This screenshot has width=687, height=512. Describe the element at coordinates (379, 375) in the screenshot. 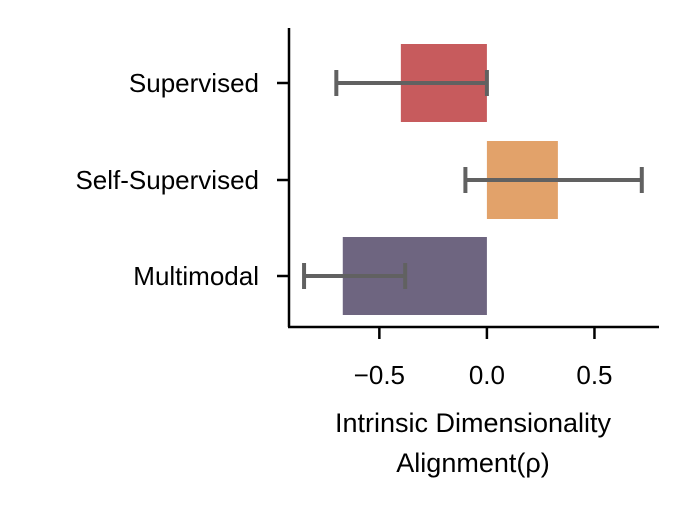

I see `x-tick-label-0: −0.5` at that location.